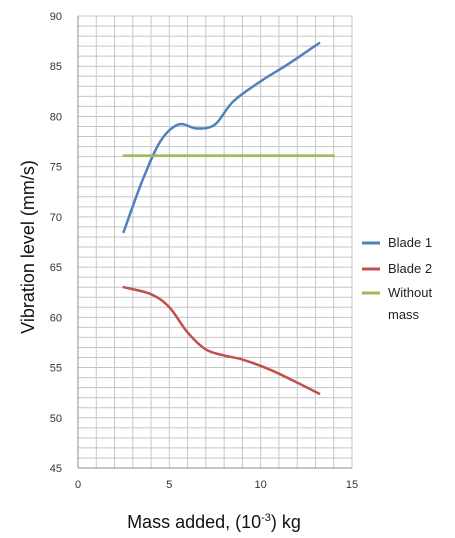  What do you see at coordinates (56, 218) in the screenshot?
I see `y-tick-label: 70` at bounding box center [56, 218].